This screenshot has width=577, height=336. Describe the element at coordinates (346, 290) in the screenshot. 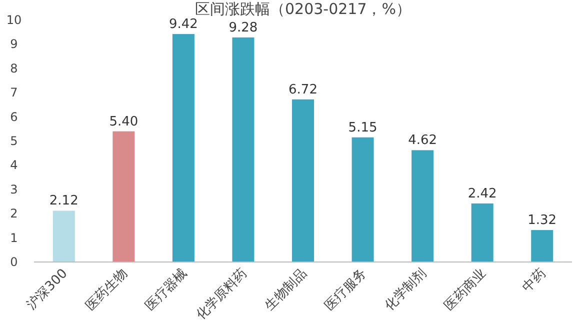

I see `x-tick-label: 医疗服务` at that location.